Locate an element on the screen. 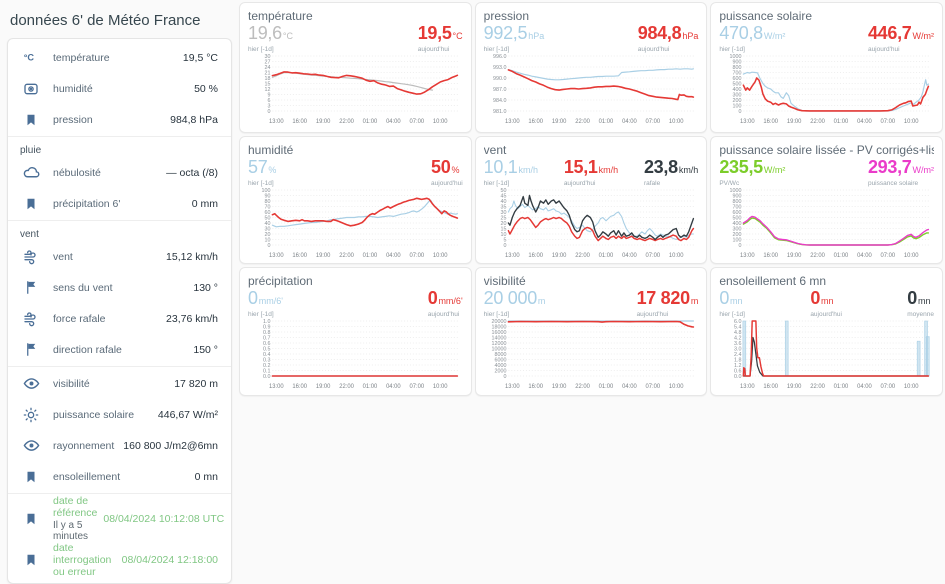 This screenshot has width=945, height=584. sidebar-row-temperature: °C température 19,5 °C is located at coordinates (119, 57).